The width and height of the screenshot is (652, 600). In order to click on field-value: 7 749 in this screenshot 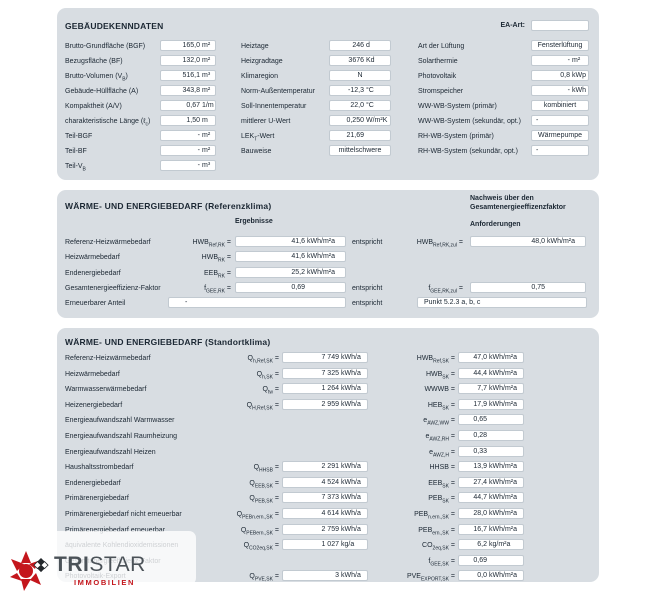, I will do `click(330, 357)`.